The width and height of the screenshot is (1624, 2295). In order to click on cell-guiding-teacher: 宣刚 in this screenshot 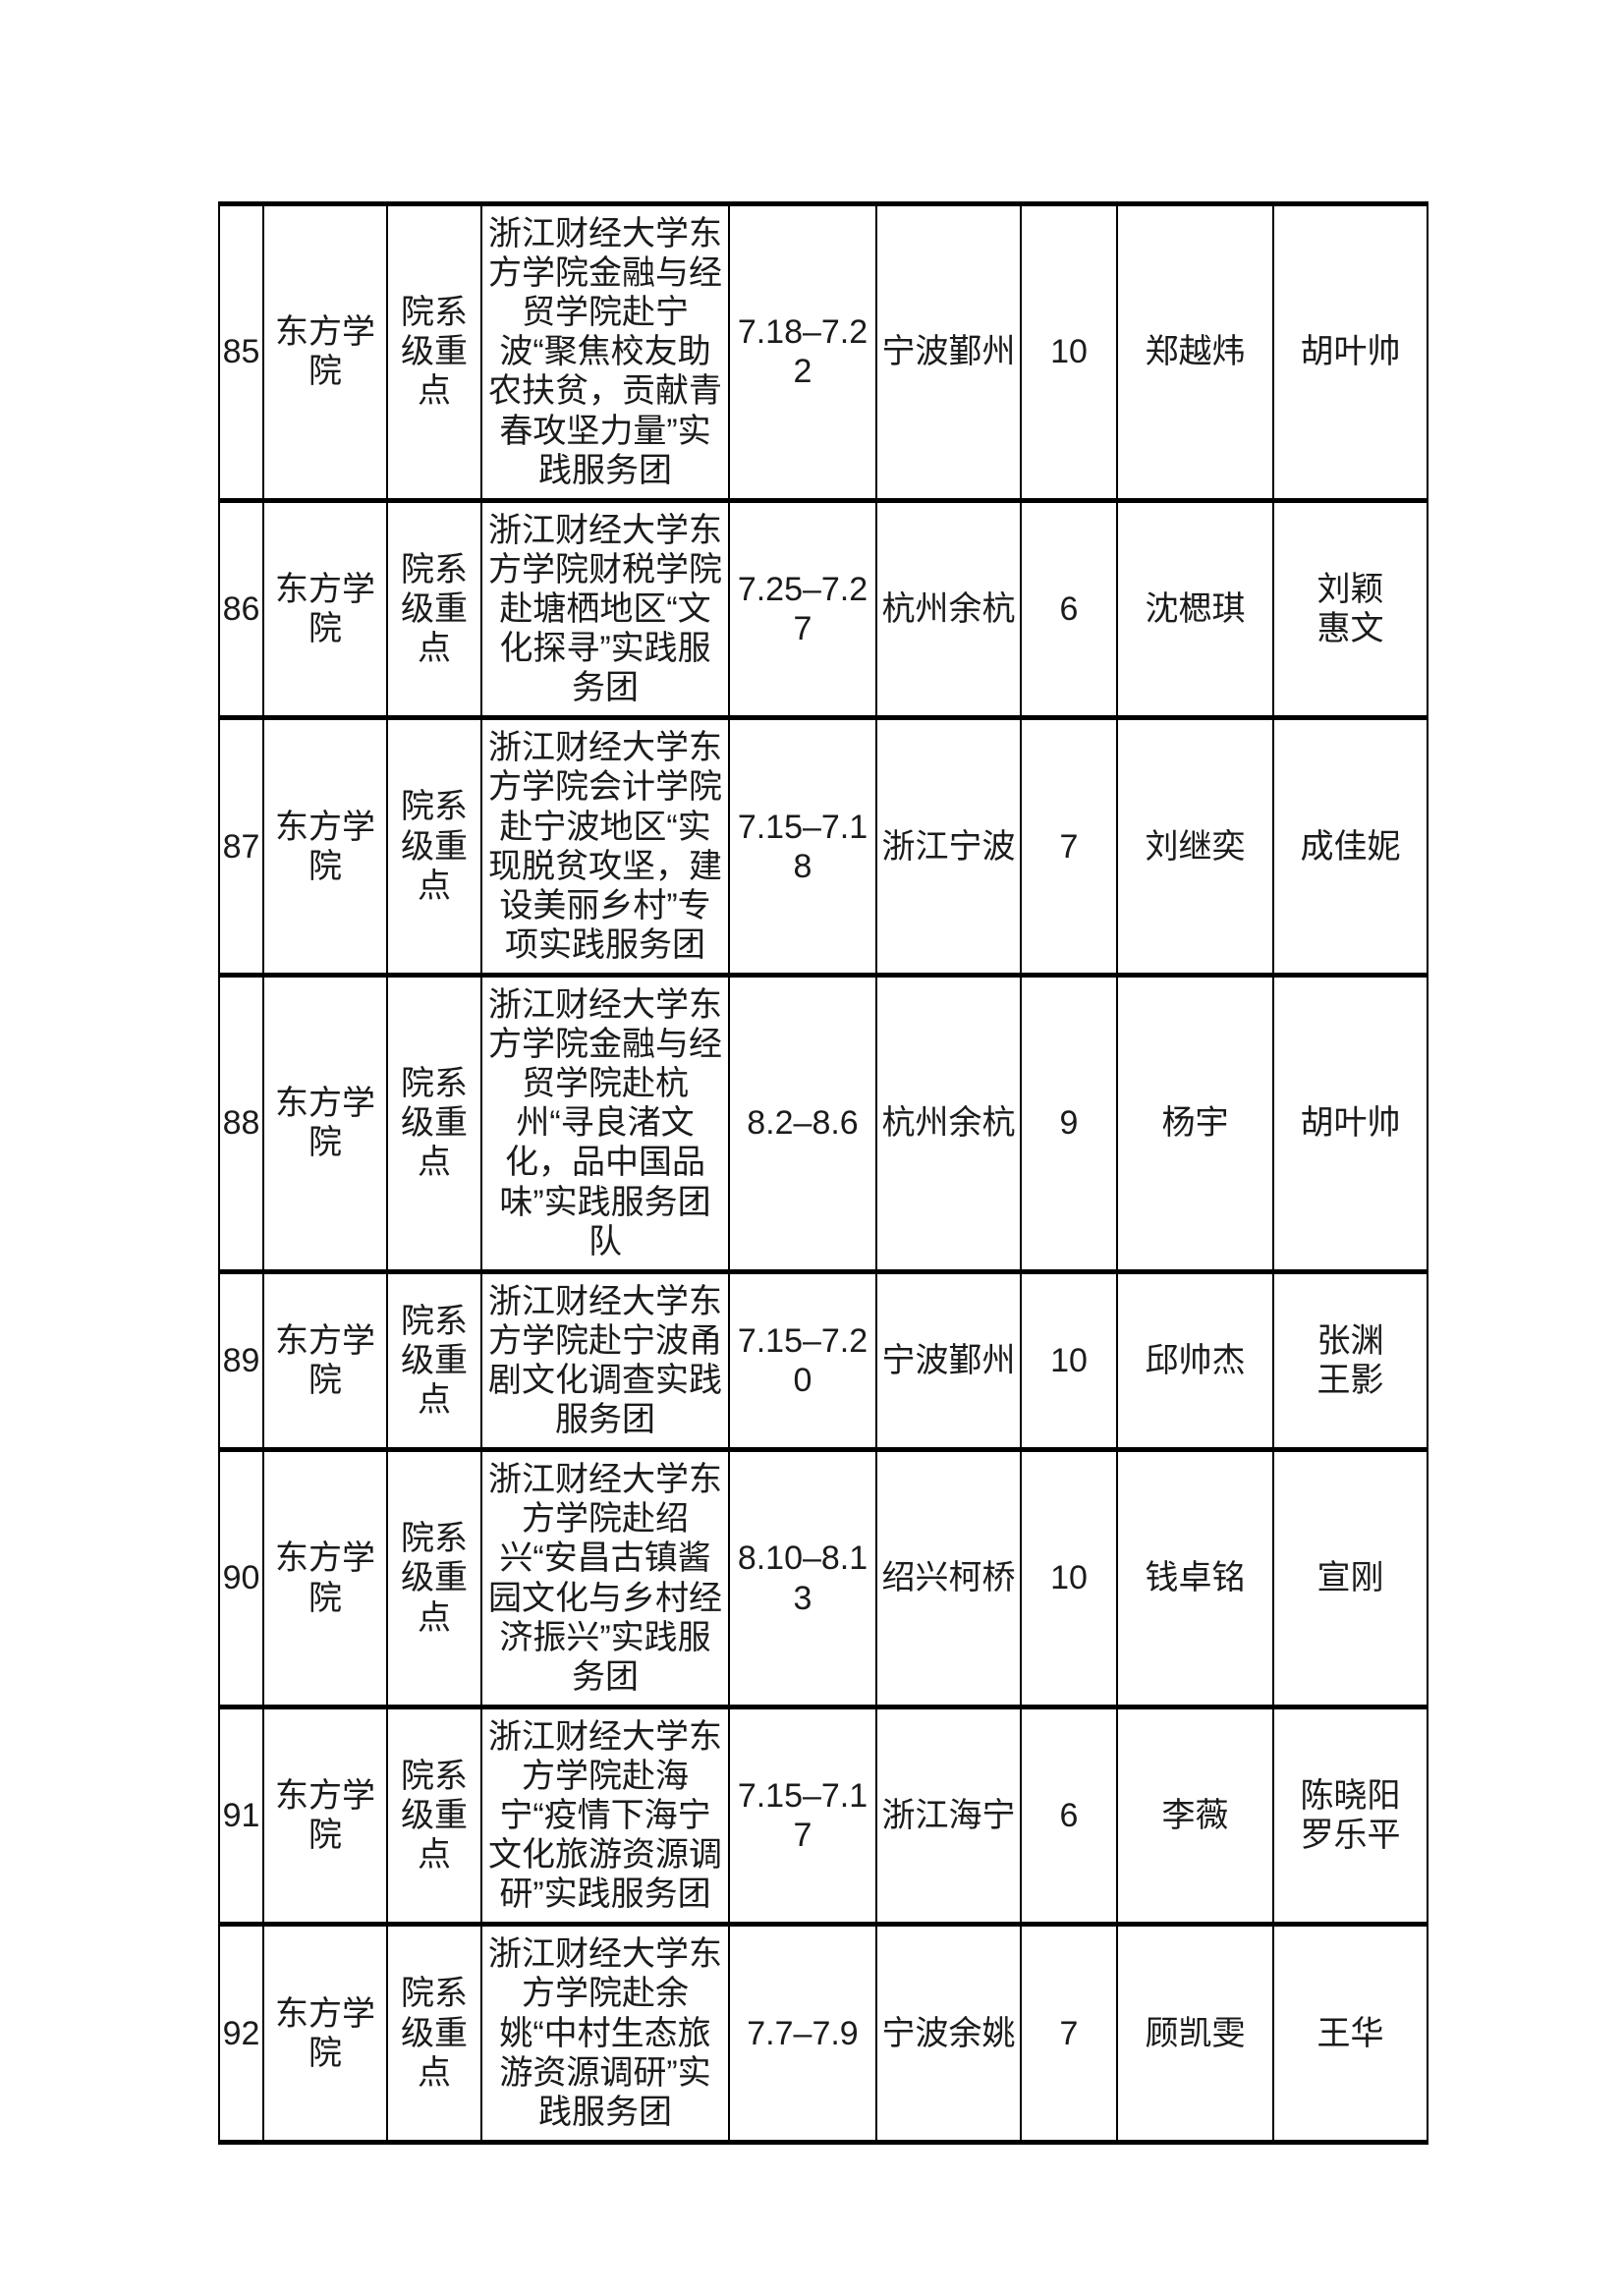, I will do `click(1350, 1578)`.